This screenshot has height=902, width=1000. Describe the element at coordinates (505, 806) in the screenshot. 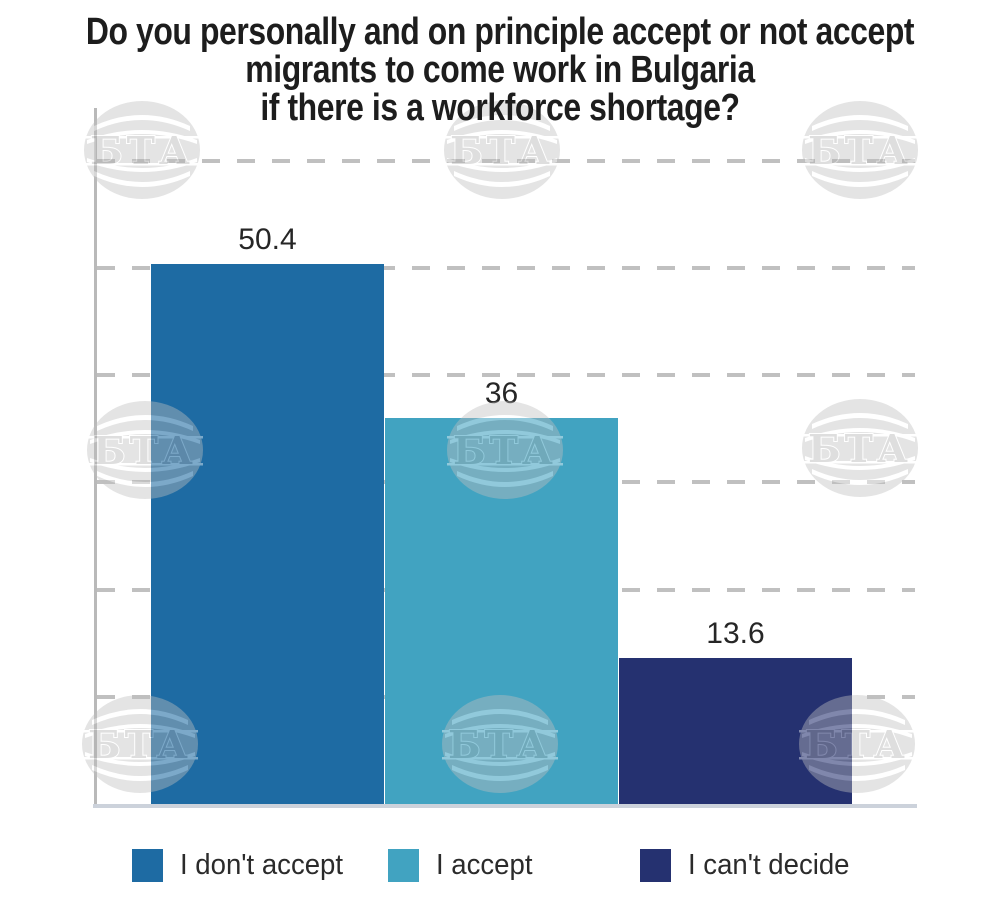

I see `x-axis-baseline` at that location.